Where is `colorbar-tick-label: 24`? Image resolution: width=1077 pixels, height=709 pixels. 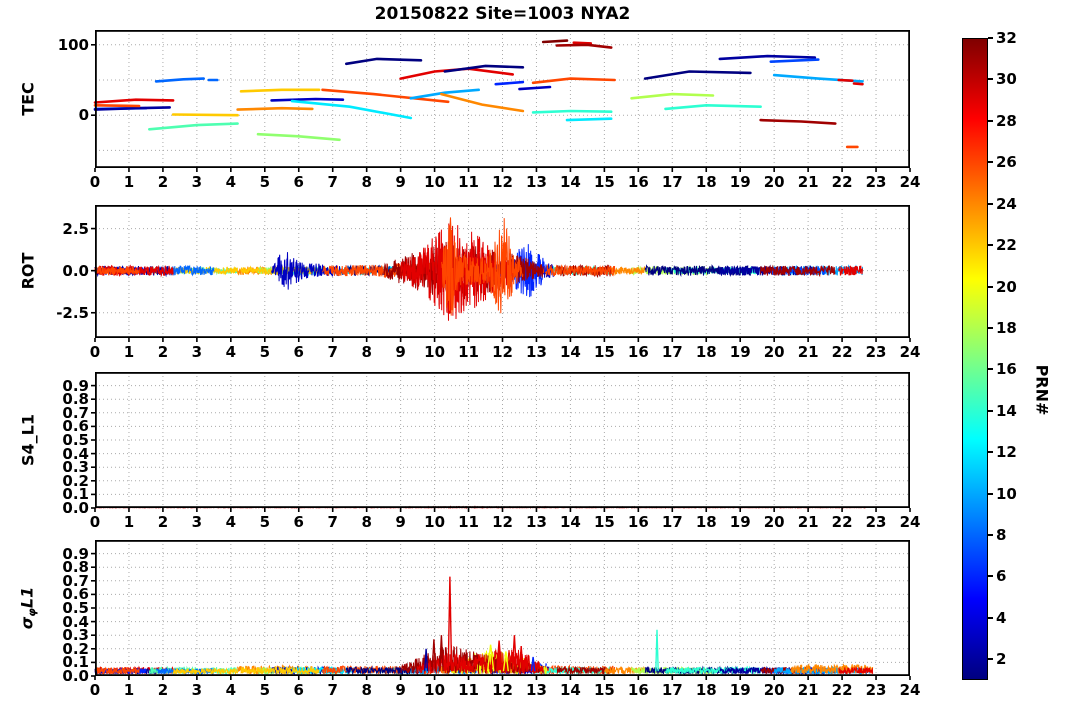
colorbar-tick-label: 24 is located at coordinates (1006, 203).